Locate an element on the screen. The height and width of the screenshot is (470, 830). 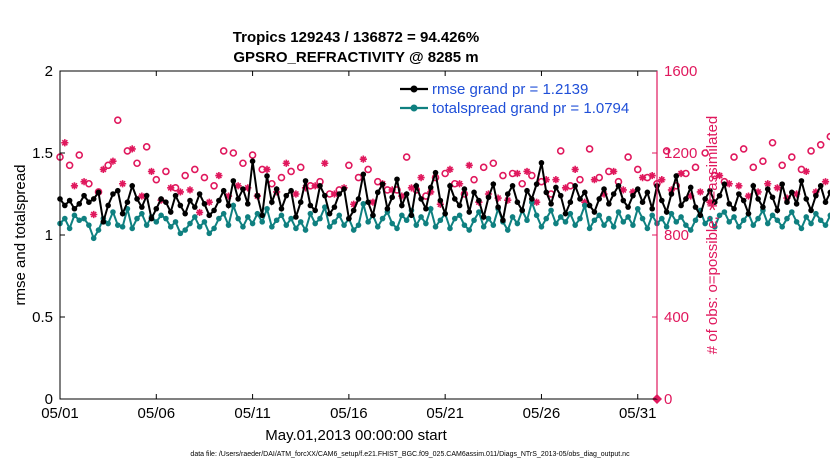
x-axis-label: May.01,2013 00:00:00 start is located at coordinates (356, 435).